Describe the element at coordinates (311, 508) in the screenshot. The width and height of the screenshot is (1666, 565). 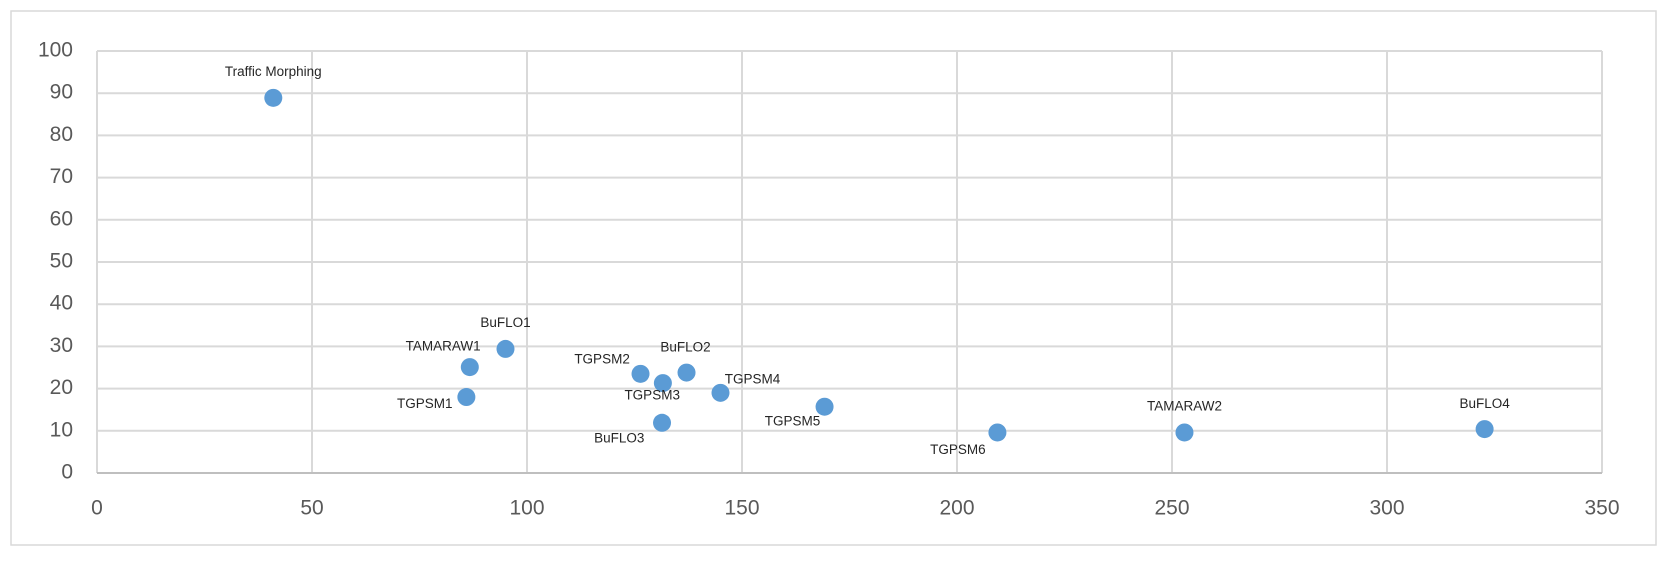
I see `x-tick-label: 50` at that location.